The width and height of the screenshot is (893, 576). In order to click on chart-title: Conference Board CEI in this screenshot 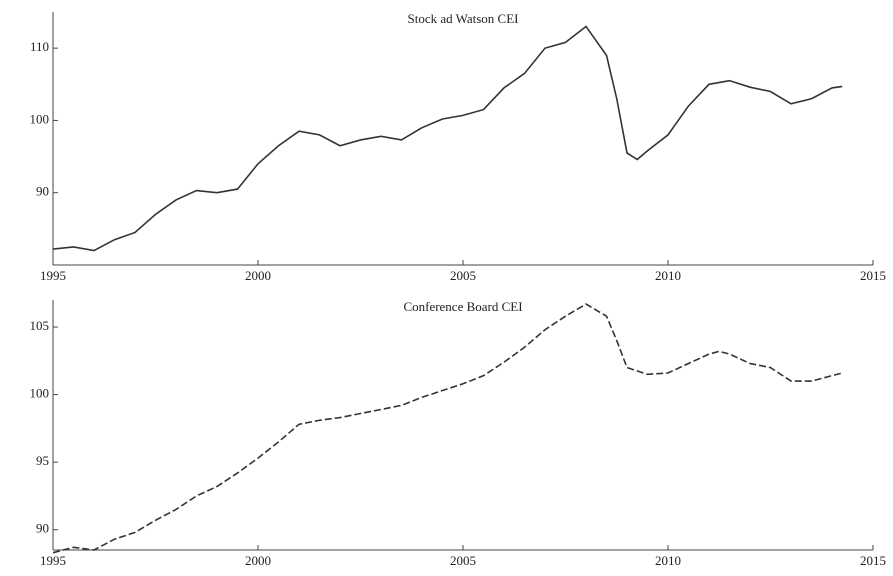, I will do `click(462, 306)`.